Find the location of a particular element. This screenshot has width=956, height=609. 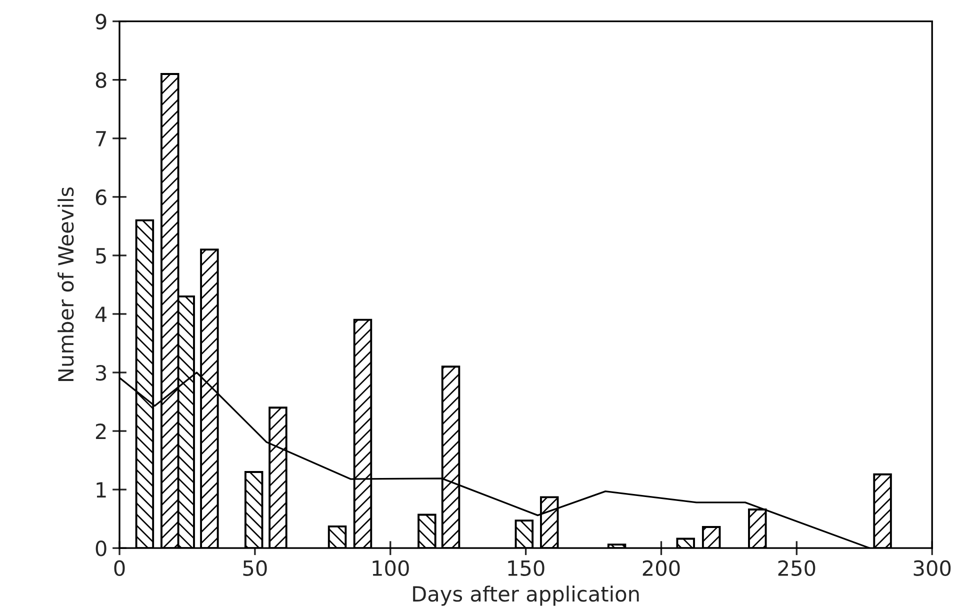

y-tick-label: 8 is located at coordinates (101, 80).